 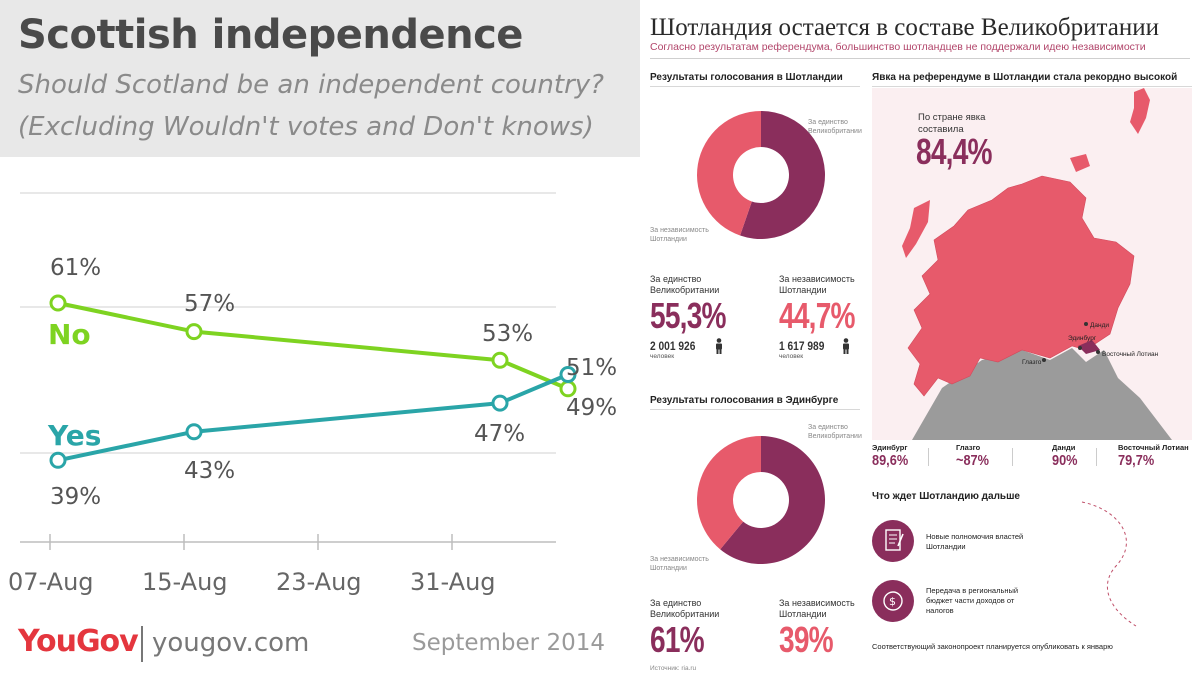 What do you see at coordinates (1080, 163) in the screenshot?
I see `orkney-islands` at bounding box center [1080, 163].